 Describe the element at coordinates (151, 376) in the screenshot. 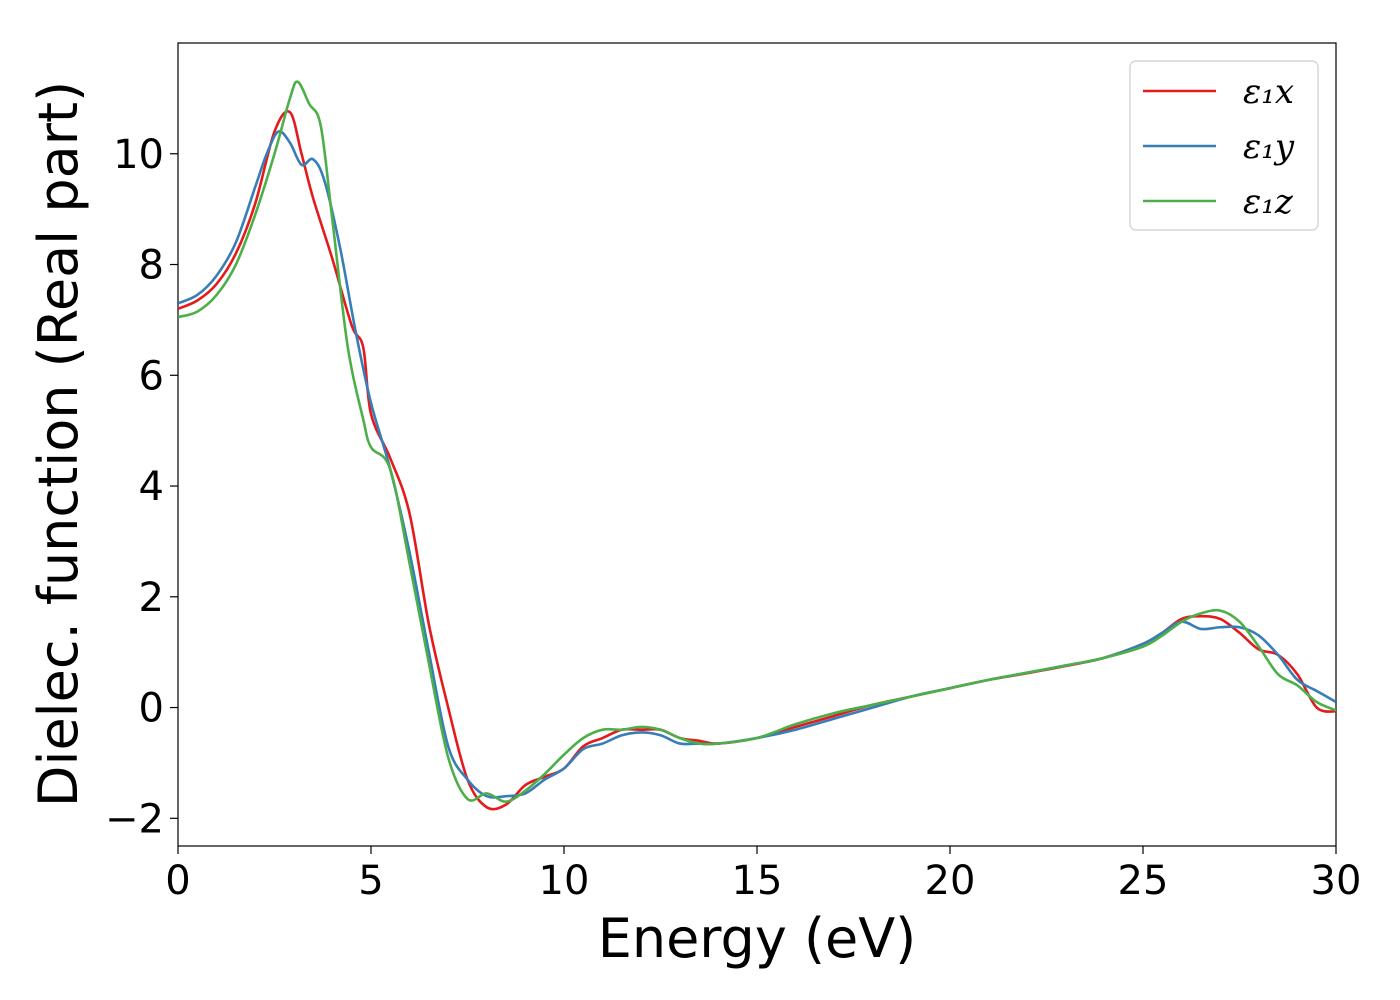

I see `y-tick-label: 6` at that location.